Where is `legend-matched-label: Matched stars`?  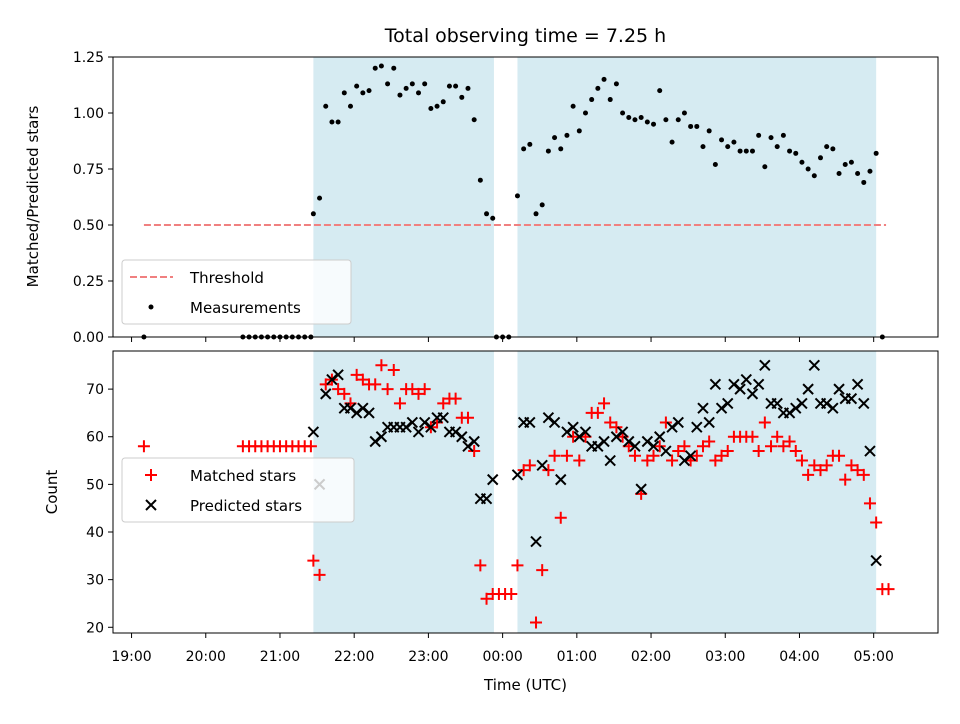 legend-matched-label: Matched stars is located at coordinates (243, 476).